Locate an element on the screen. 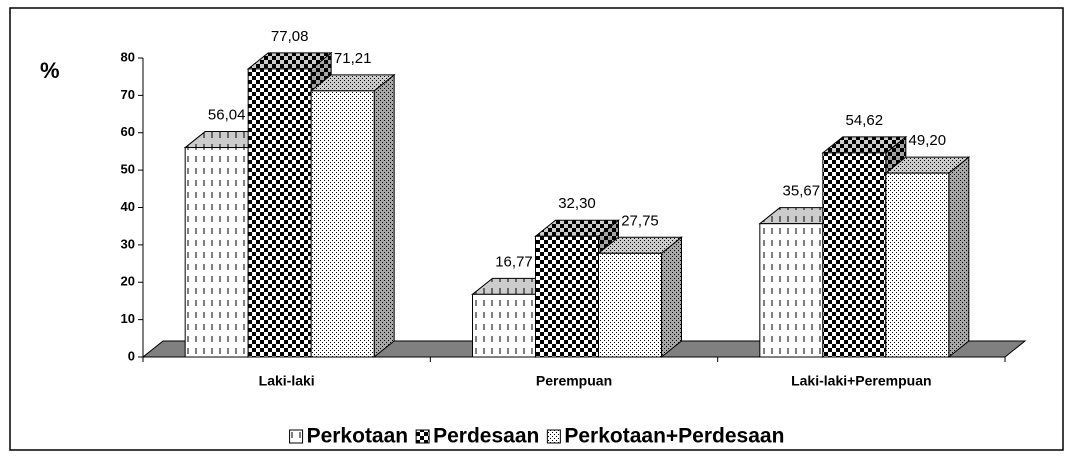  value-label: 71,21 is located at coordinates (353, 58).